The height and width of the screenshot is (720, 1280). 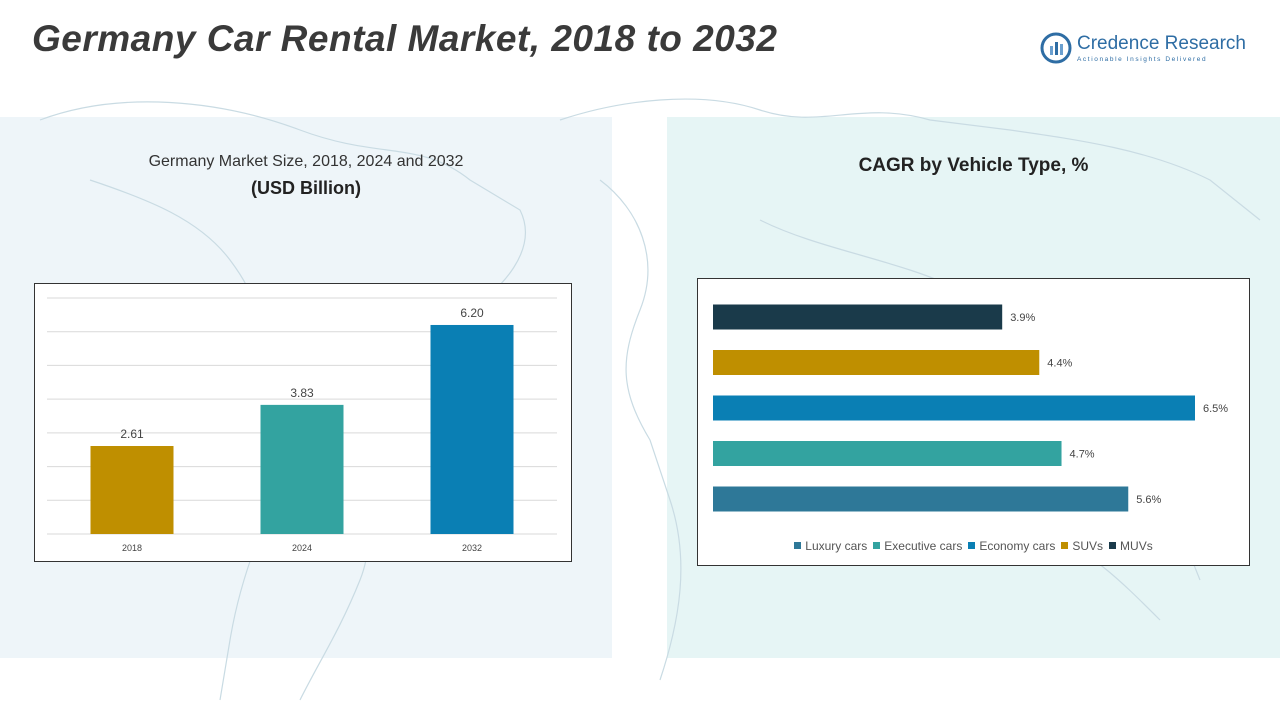 What do you see at coordinates (1161, 43) in the screenshot?
I see `logo-name: Credence Research` at bounding box center [1161, 43].